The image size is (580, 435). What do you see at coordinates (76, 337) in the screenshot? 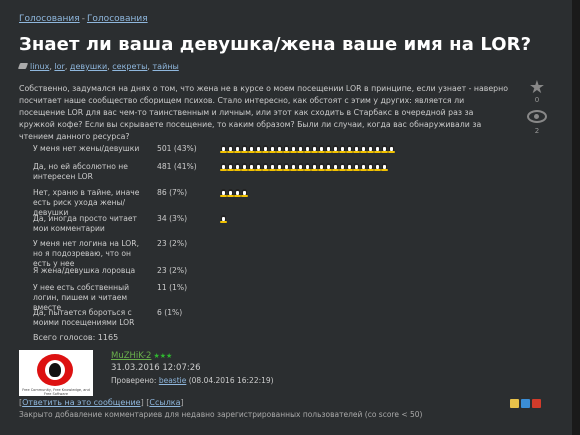
I see `poll-total: Всего голосов: 1165` at bounding box center [76, 337].